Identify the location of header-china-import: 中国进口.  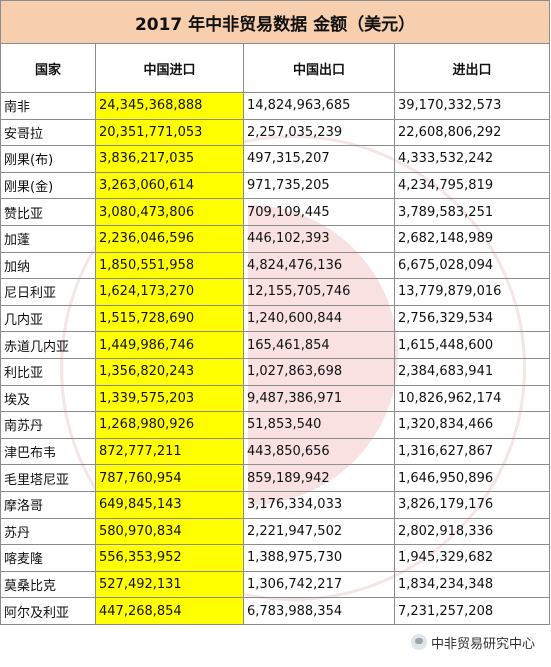
(169, 68).